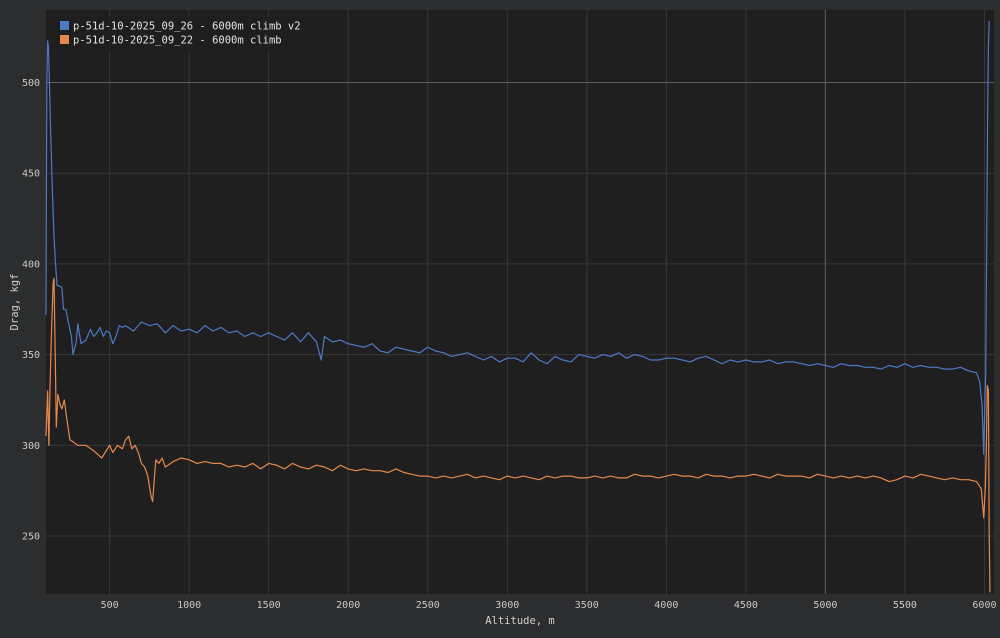  What do you see at coordinates (174, 34) in the screenshot?
I see `legend-box` at bounding box center [174, 34].